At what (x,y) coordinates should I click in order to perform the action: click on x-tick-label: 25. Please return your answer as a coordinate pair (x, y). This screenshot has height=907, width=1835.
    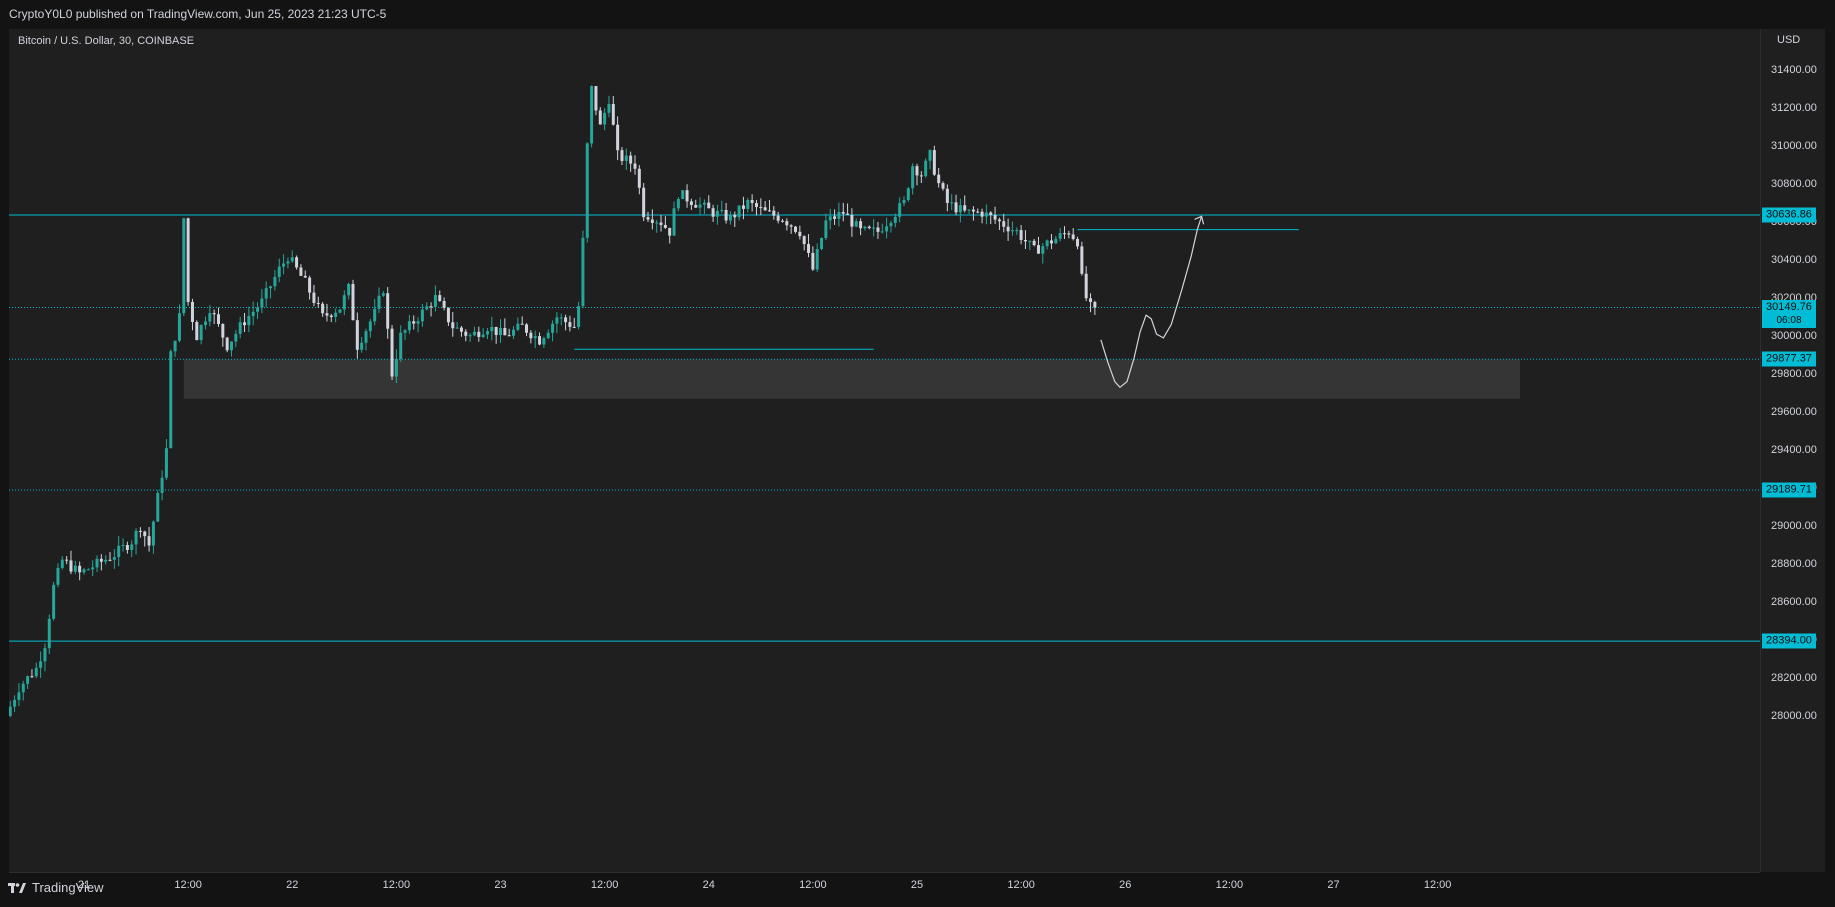
    Looking at the image, I should click on (917, 885).